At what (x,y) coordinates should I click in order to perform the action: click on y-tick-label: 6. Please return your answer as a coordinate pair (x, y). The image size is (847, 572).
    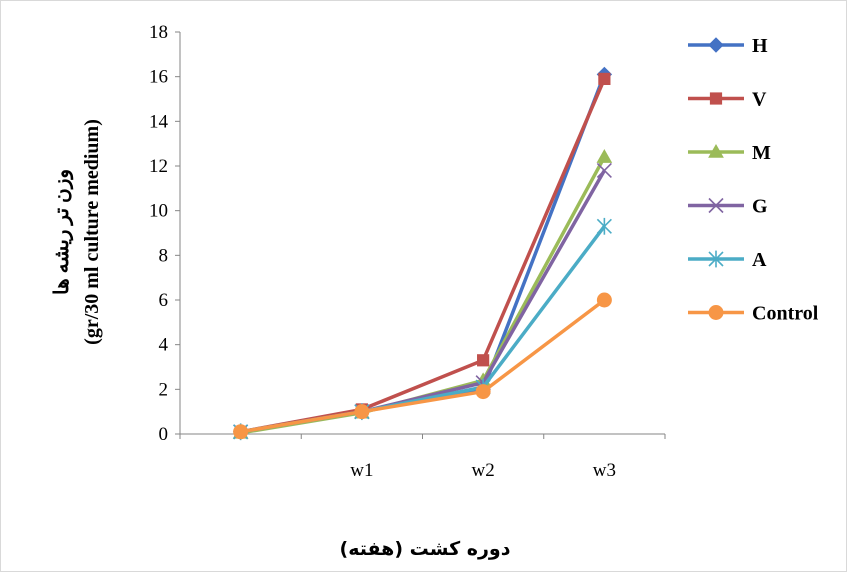
    Looking at the image, I should click on (164, 300).